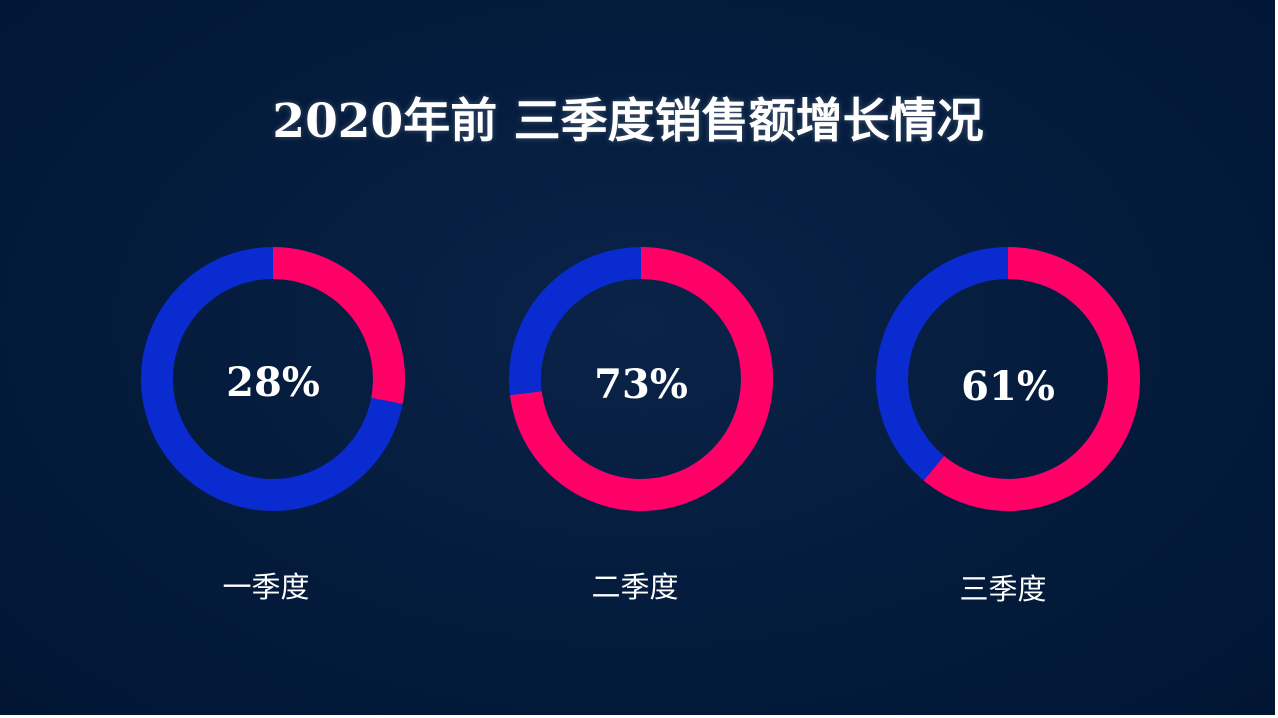 The width and height of the screenshot is (1278, 718). Describe the element at coordinates (273, 382) in the screenshot. I see `percent-label-q1: 28%` at that location.